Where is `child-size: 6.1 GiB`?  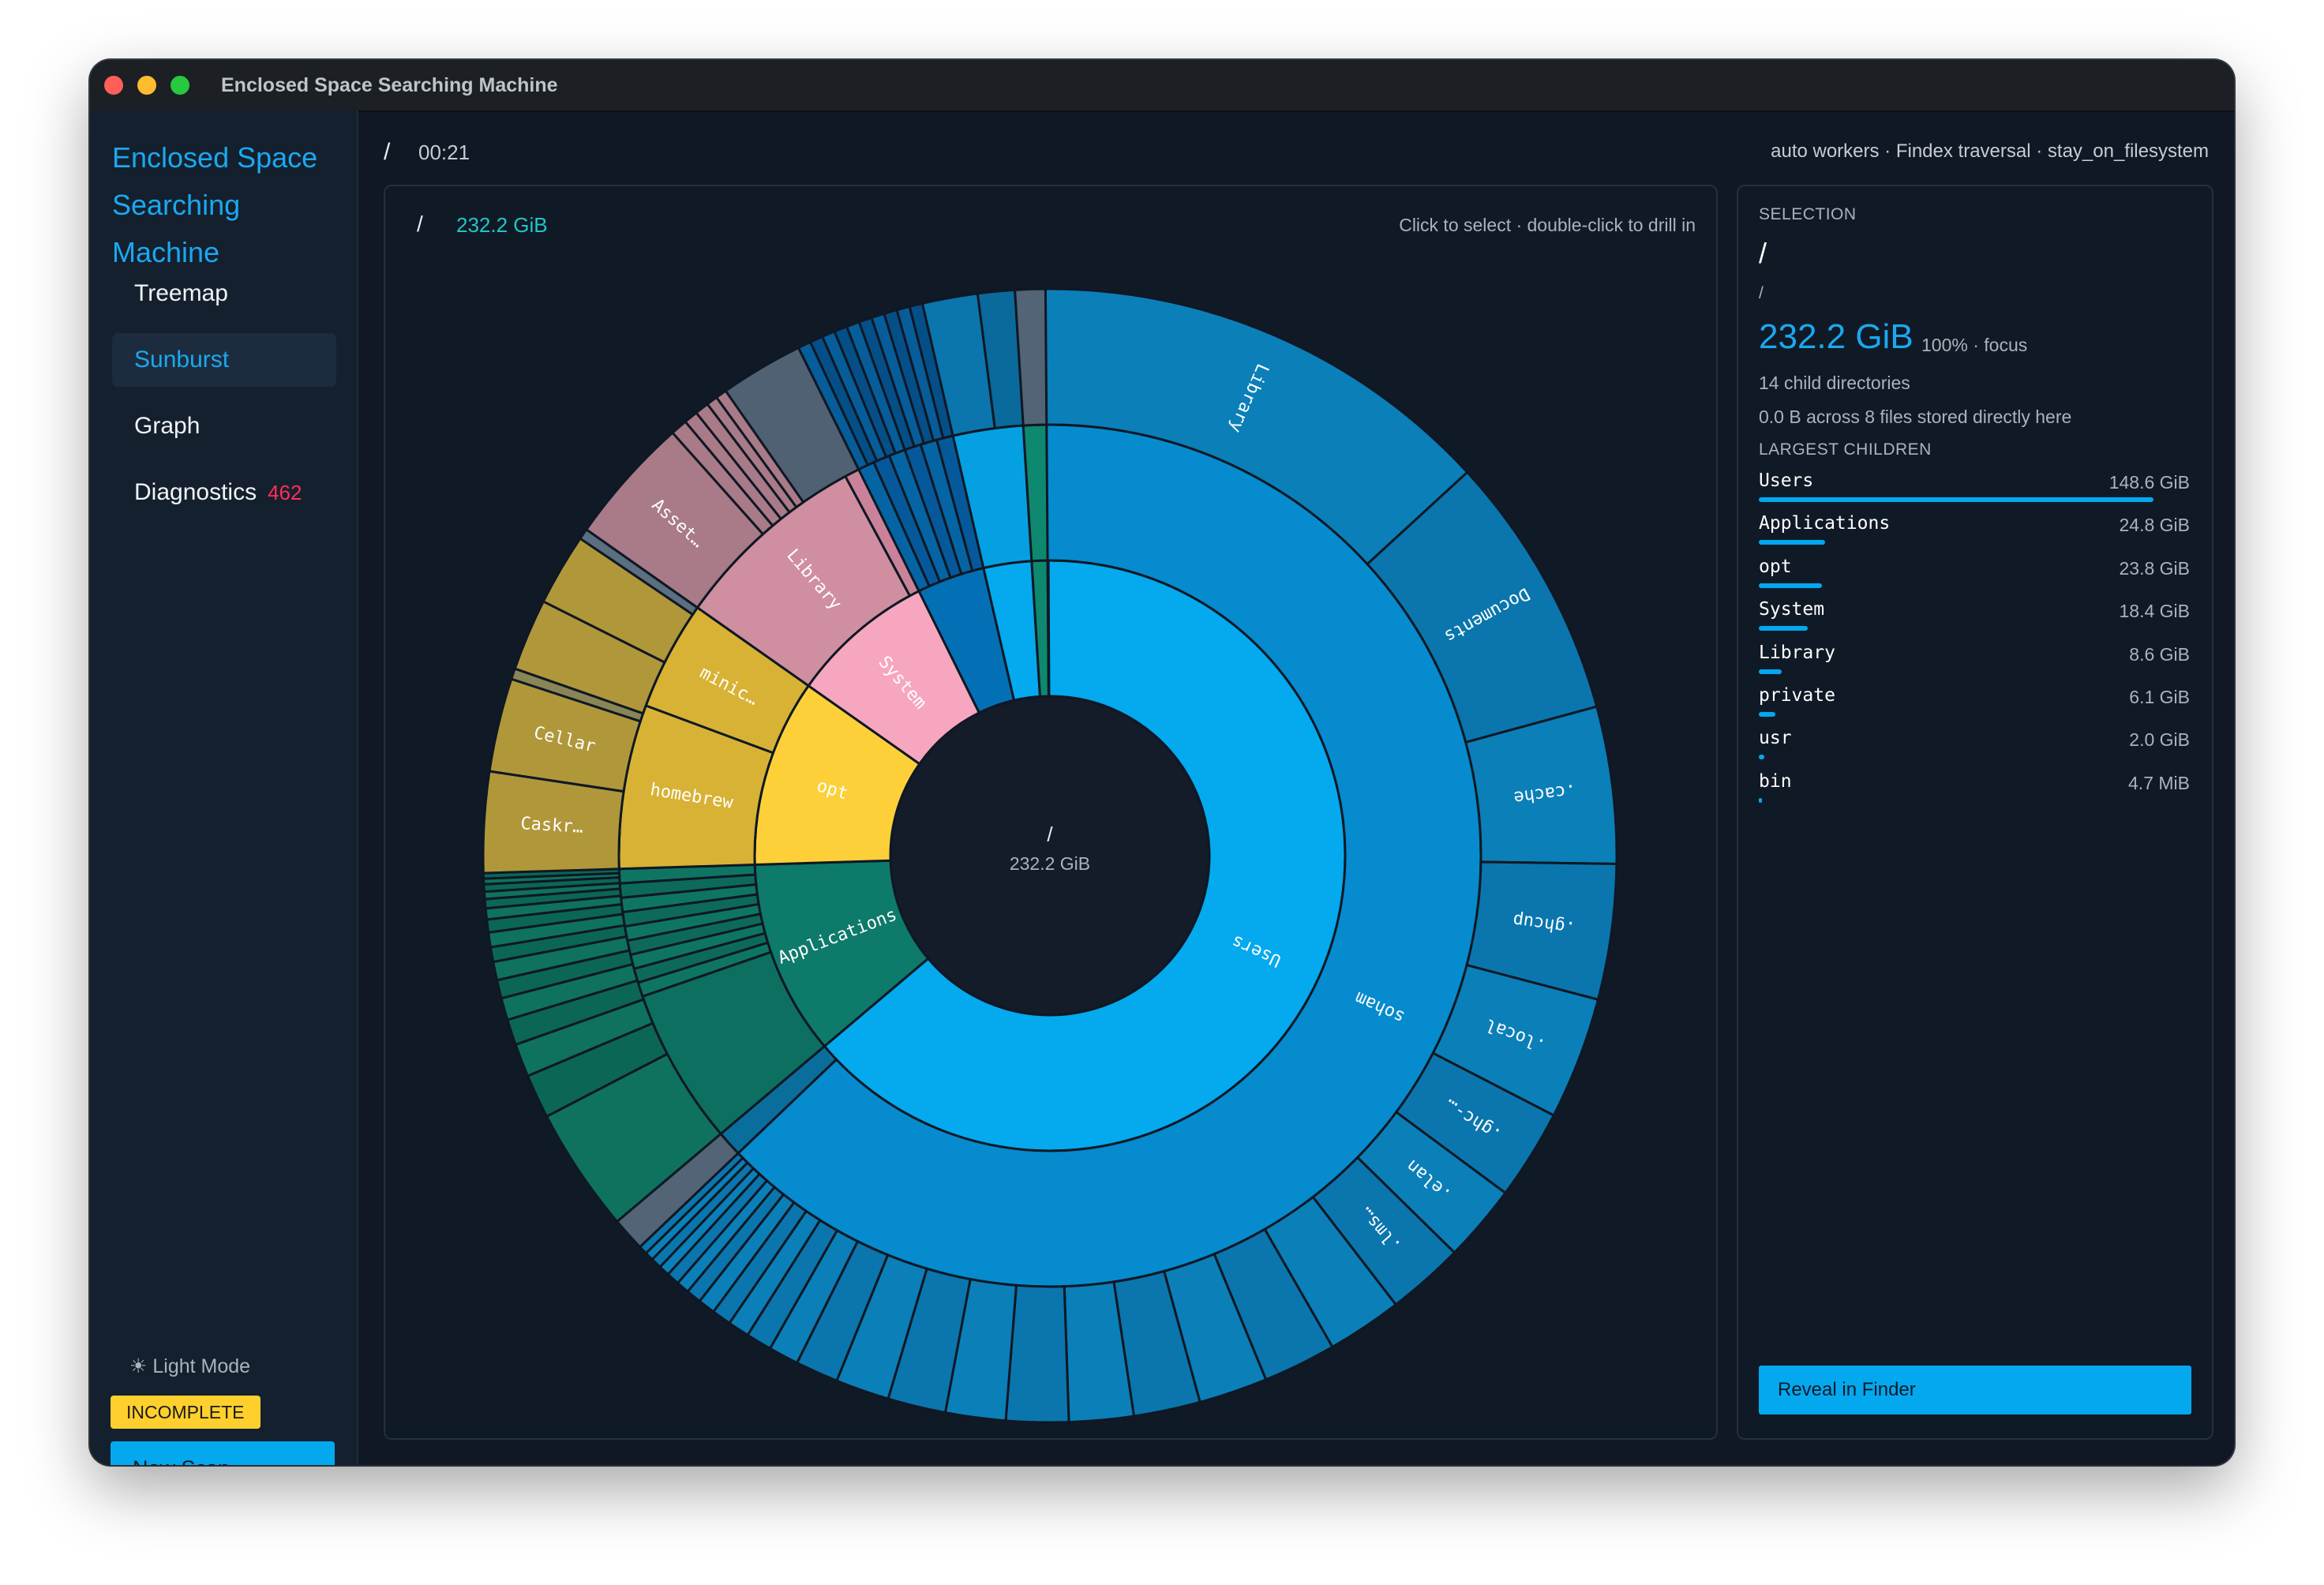 child-size: 6.1 GiB is located at coordinates (2159, 697).